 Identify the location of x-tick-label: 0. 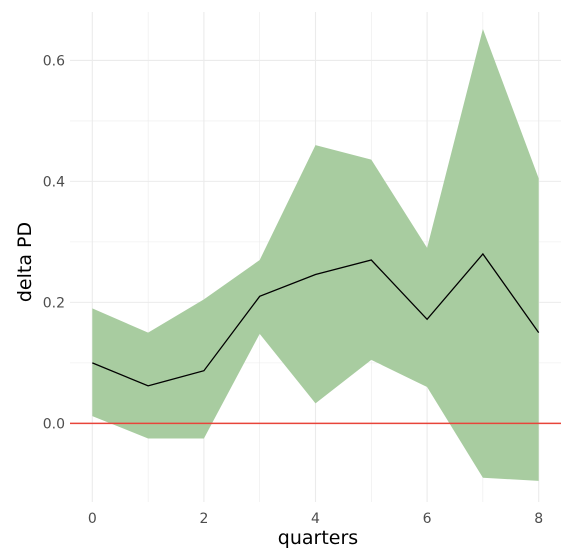
(92, 519).